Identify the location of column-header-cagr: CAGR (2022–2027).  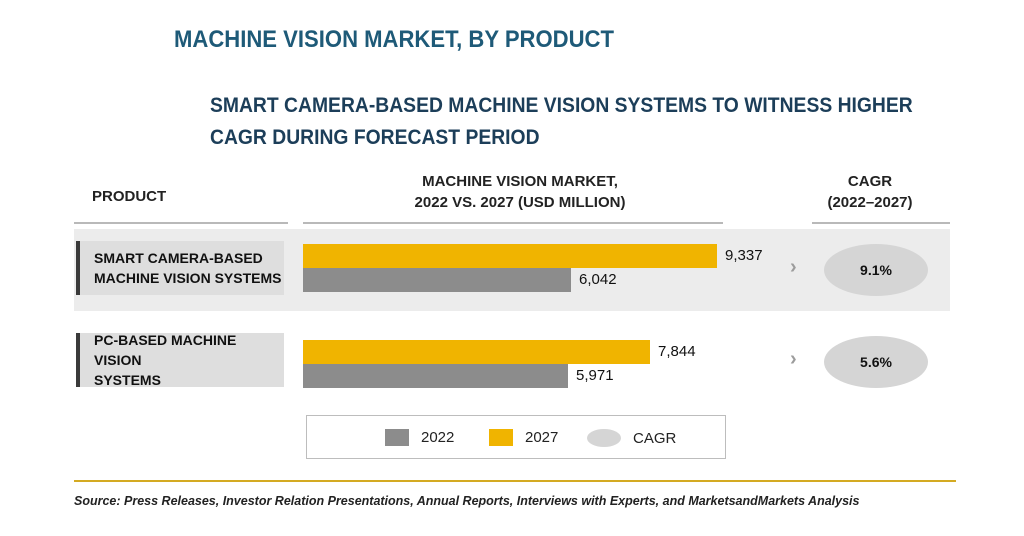
(870, 192).